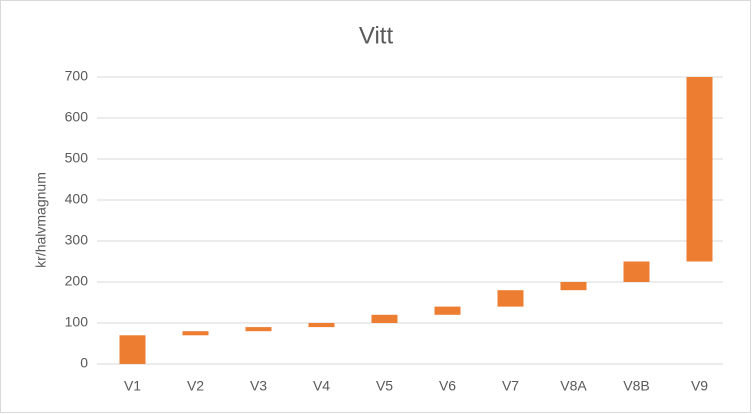 The width and height of the screenshot is (752, 414). I want to click on y-tick-label: 600, so click(77, 117).